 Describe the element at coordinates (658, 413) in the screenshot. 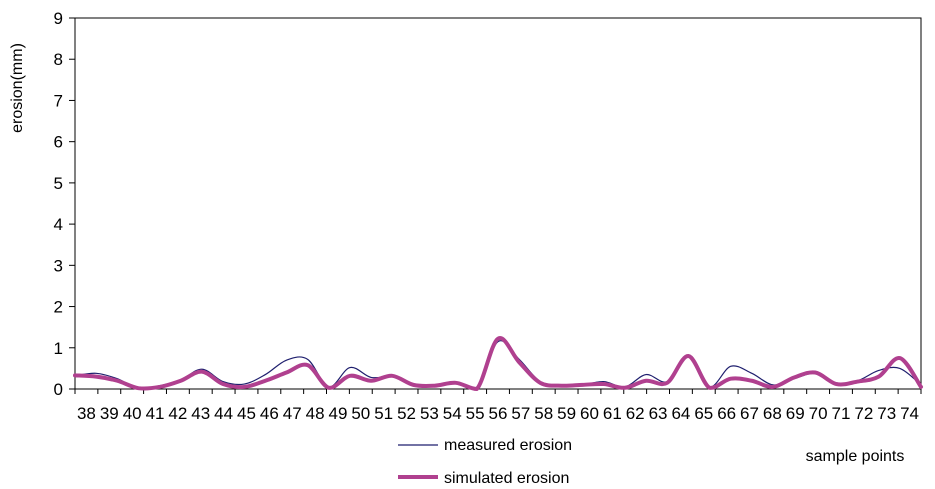

I see `x-tick-label: 63` at that location.